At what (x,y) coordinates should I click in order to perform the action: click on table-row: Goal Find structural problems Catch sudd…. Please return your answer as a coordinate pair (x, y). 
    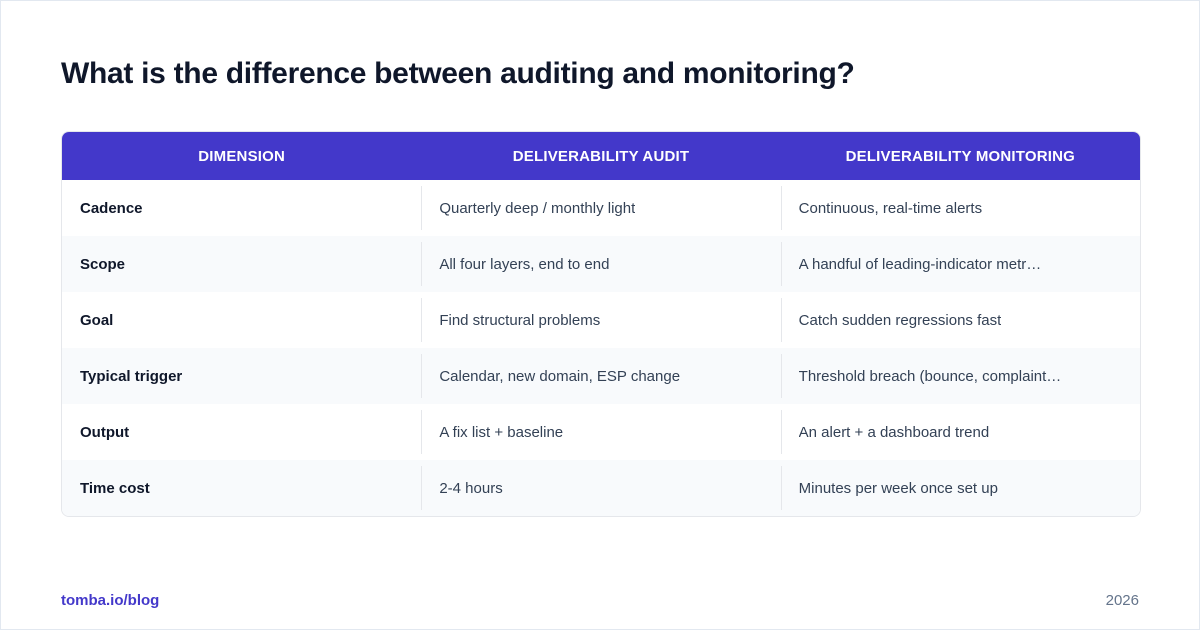
    Looking at the image, I should click on (601, 320).